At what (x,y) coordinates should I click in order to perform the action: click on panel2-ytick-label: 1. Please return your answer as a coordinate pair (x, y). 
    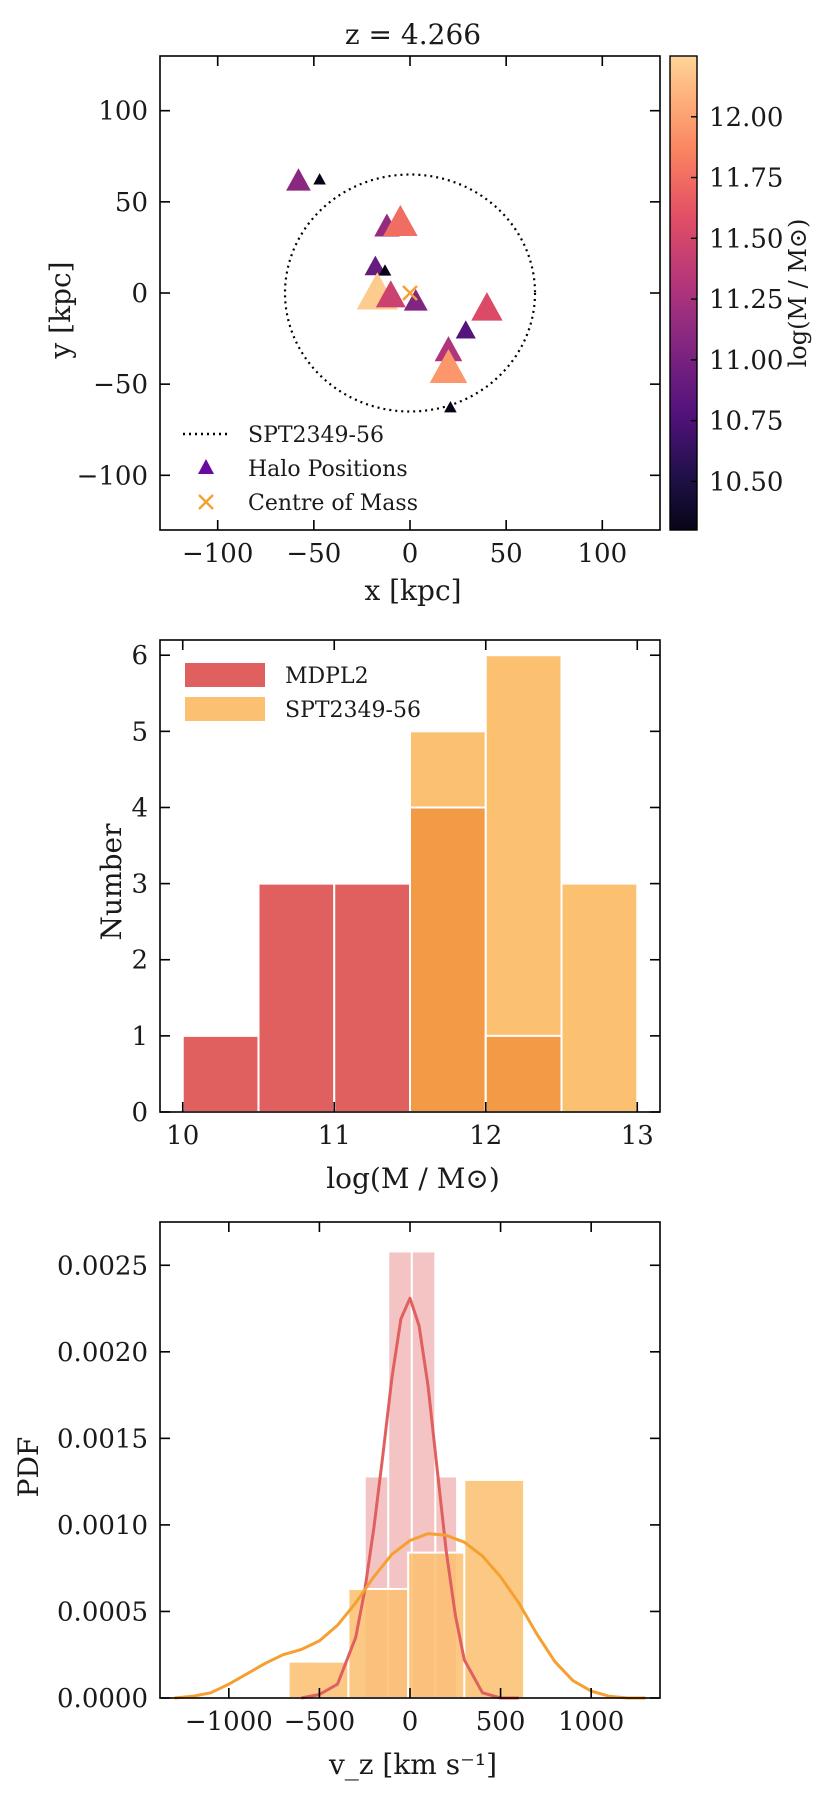
    Looking at the image, I should click on (139, 1037).